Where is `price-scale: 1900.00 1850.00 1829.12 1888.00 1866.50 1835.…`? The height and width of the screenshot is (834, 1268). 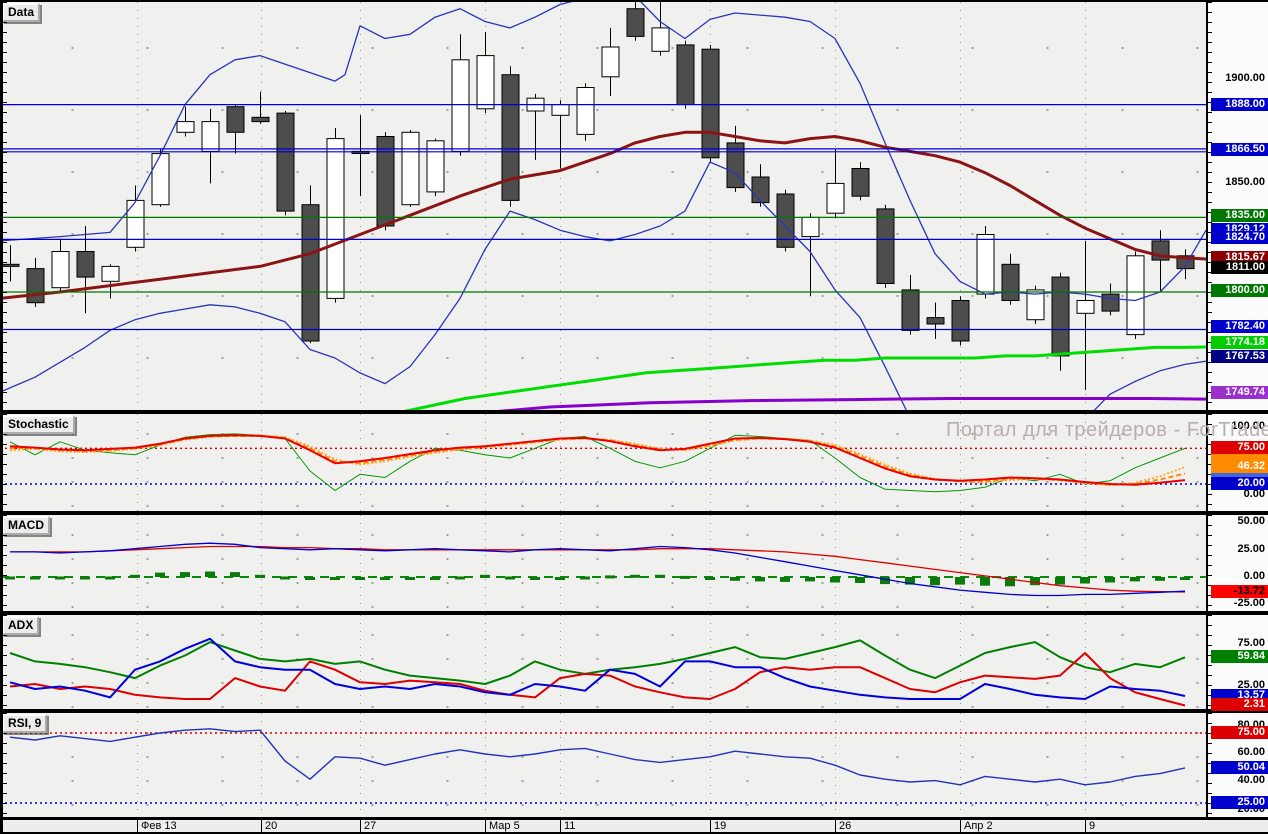 price-scale: 1900.00 1850.00 1829.12 1888.00 1866.50 1835.… is located at coordinates (1237, 206).